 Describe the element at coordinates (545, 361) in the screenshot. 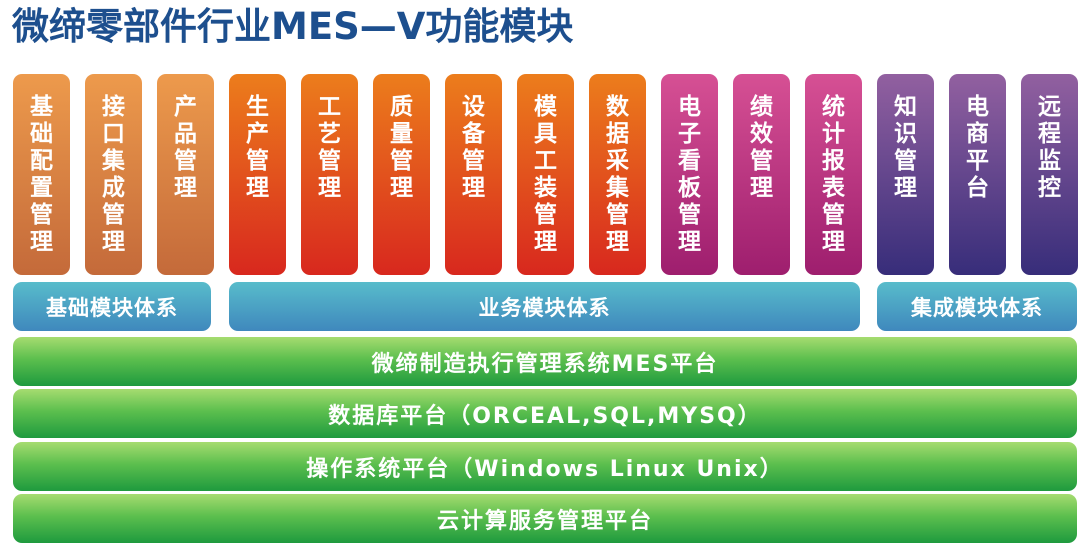

I see `platform-mes: 微缔制造执行管理系统MES平台` at that location.